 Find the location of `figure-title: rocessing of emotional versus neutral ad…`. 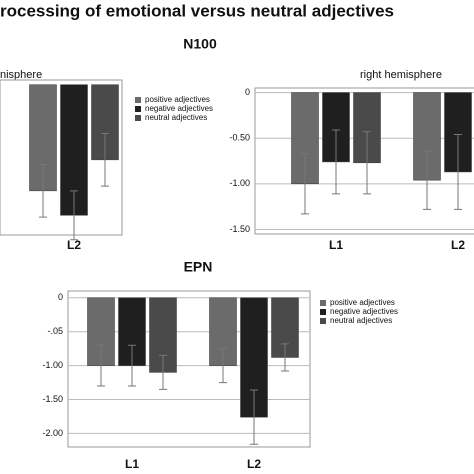

figure-title: rocessing of emotional versus neutral ad… is located at coordinates (197, 10).